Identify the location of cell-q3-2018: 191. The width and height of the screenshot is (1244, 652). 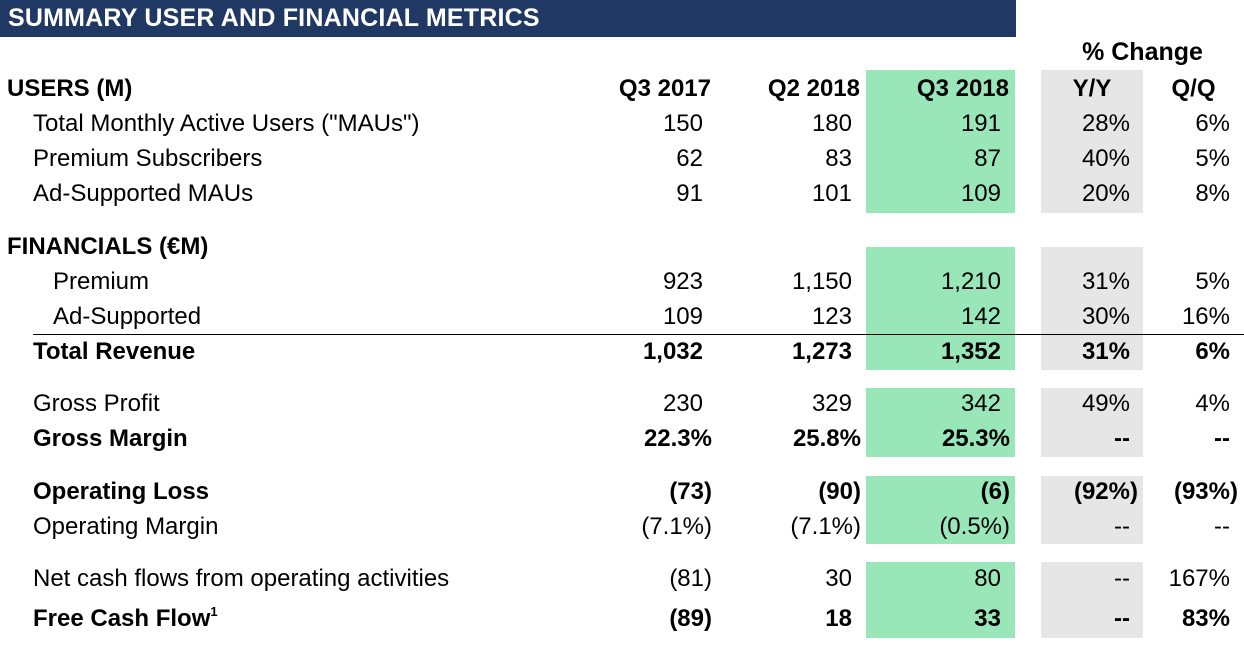
(980, 123).